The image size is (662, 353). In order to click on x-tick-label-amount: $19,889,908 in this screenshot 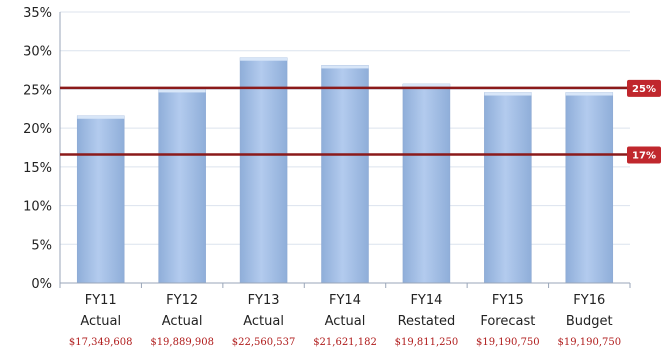, I will do `click(182, 342)`.